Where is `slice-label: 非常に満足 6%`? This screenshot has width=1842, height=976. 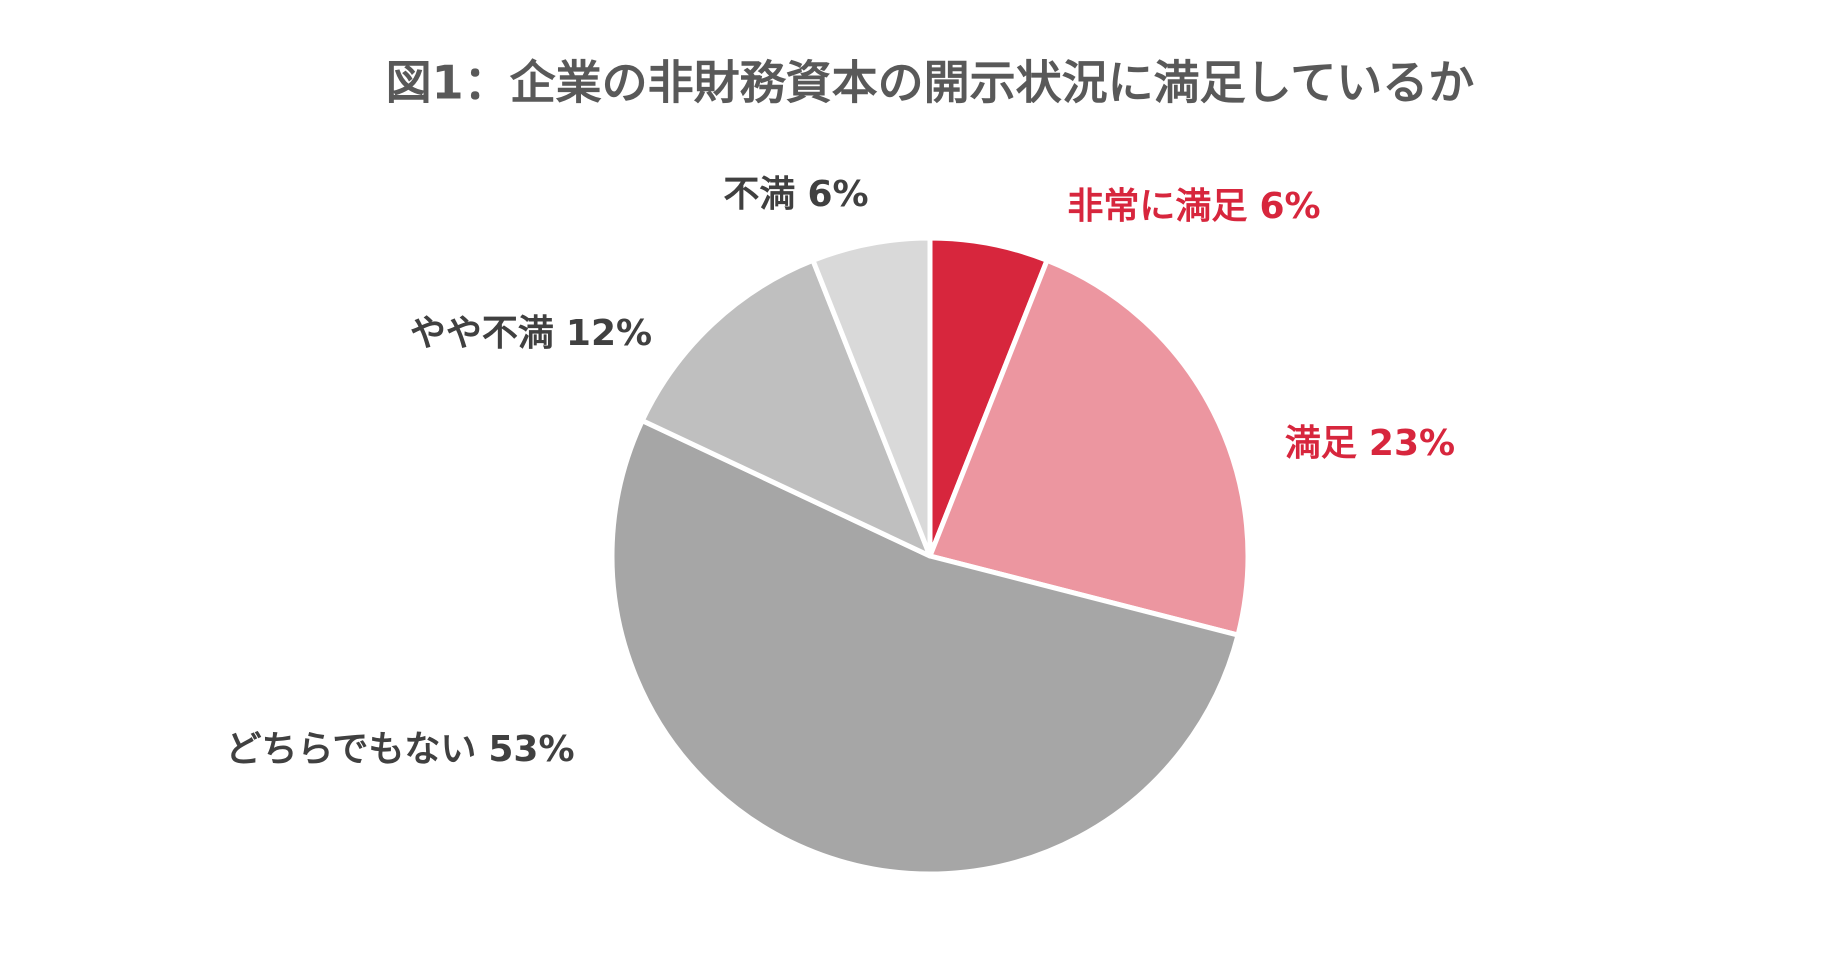 slice-label: 非常に満足 6% is located at coordinates (1193, 206).